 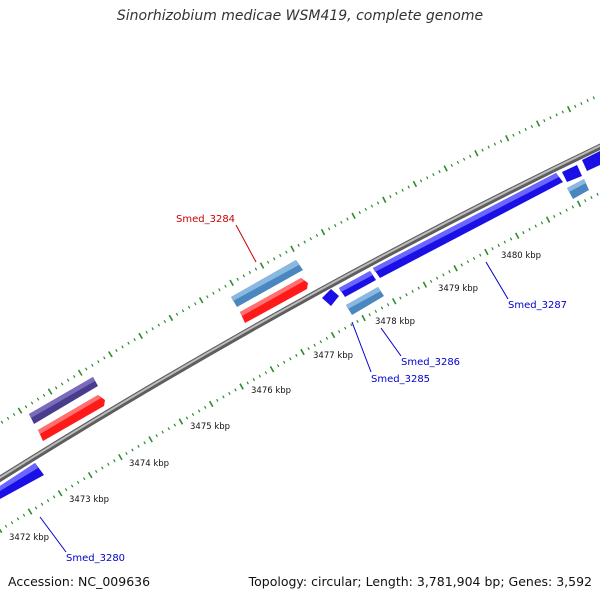 What do you see at coordinates (205, 219) in the screenshot?
I see `gene-label-smed-3284: Smed_3284` at bounding box center [205, 219].